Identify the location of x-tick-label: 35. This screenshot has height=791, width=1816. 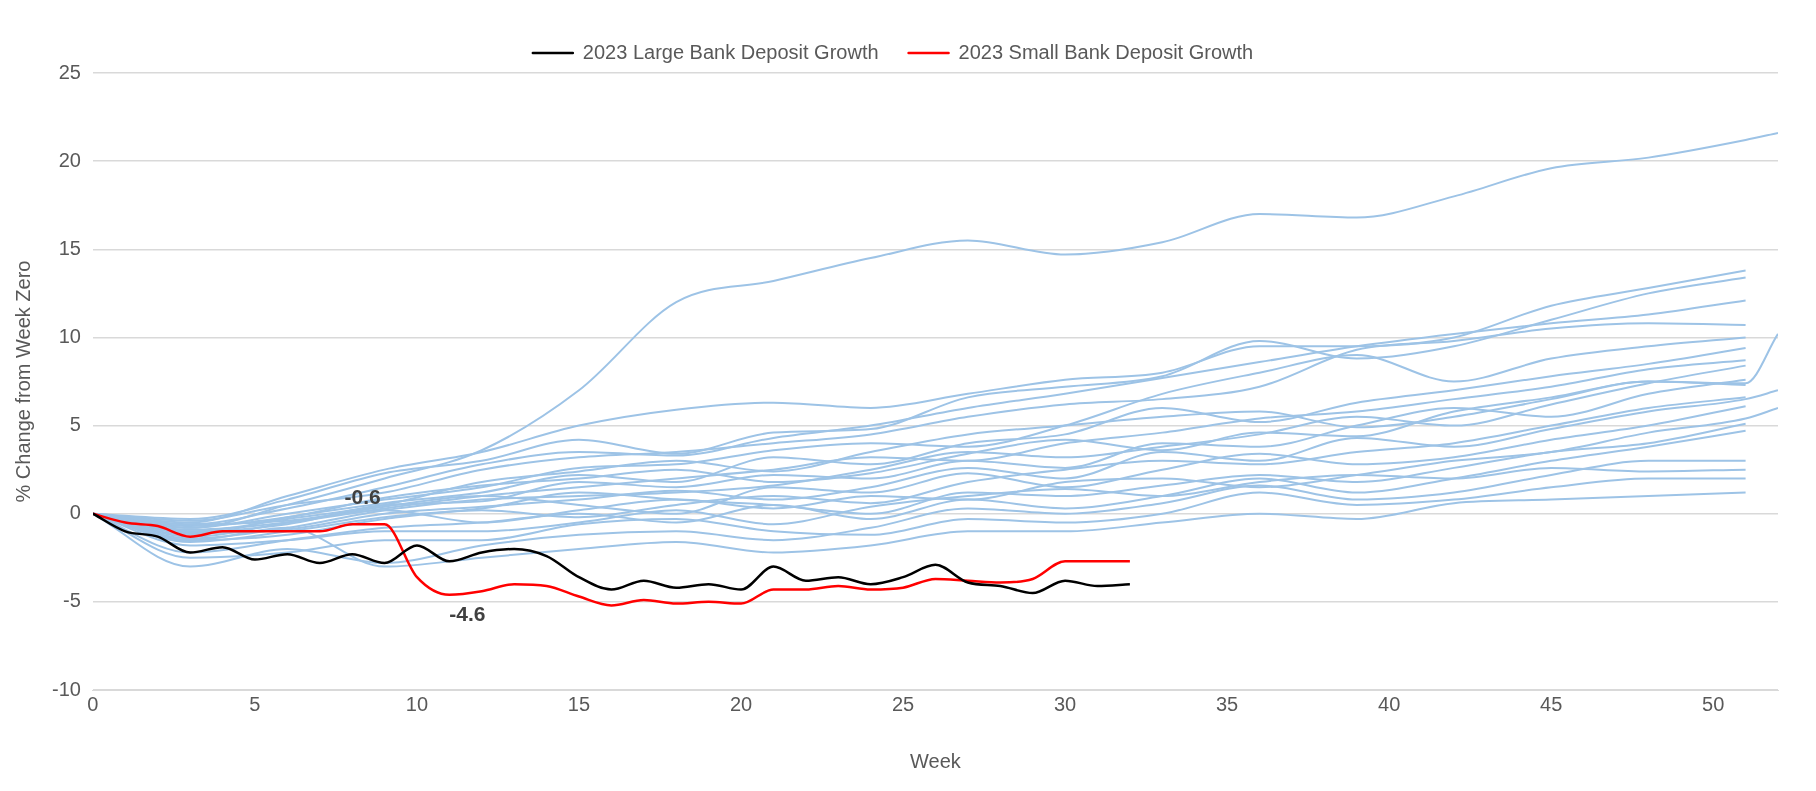
(1227, 703).